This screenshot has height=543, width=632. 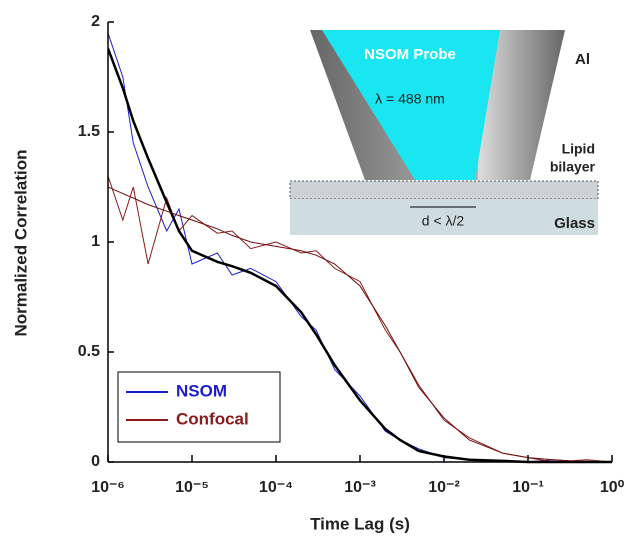 What do you see at coordinates (89, 131) in the screenshot?
I see `y-tick-label: 1.5` at bounding box center [89, 131].